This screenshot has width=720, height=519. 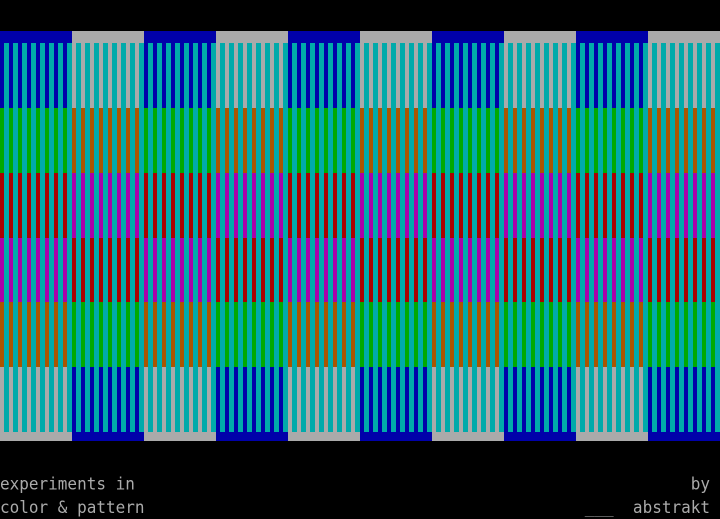 I want to click on caption-line: color & pattern, so click(x=72, y=507).